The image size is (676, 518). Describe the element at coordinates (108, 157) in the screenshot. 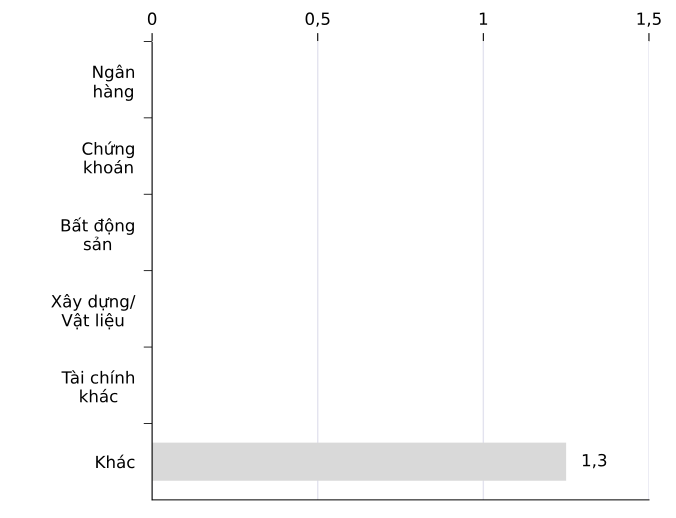

I see `y-tick-label: Chứng khoán` at that location.